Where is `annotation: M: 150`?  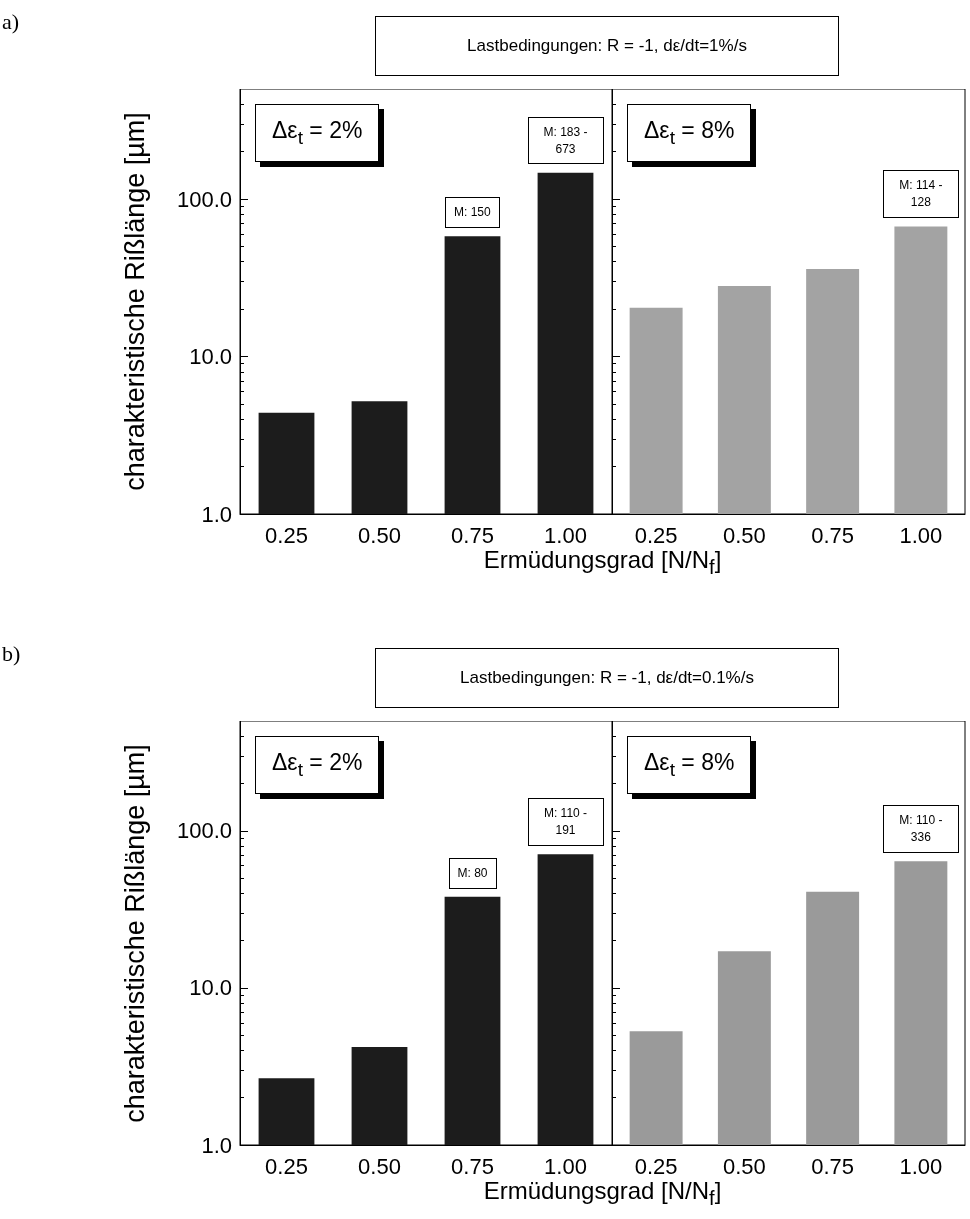 annotation: M: 150 is located at coordinates (472, 213).